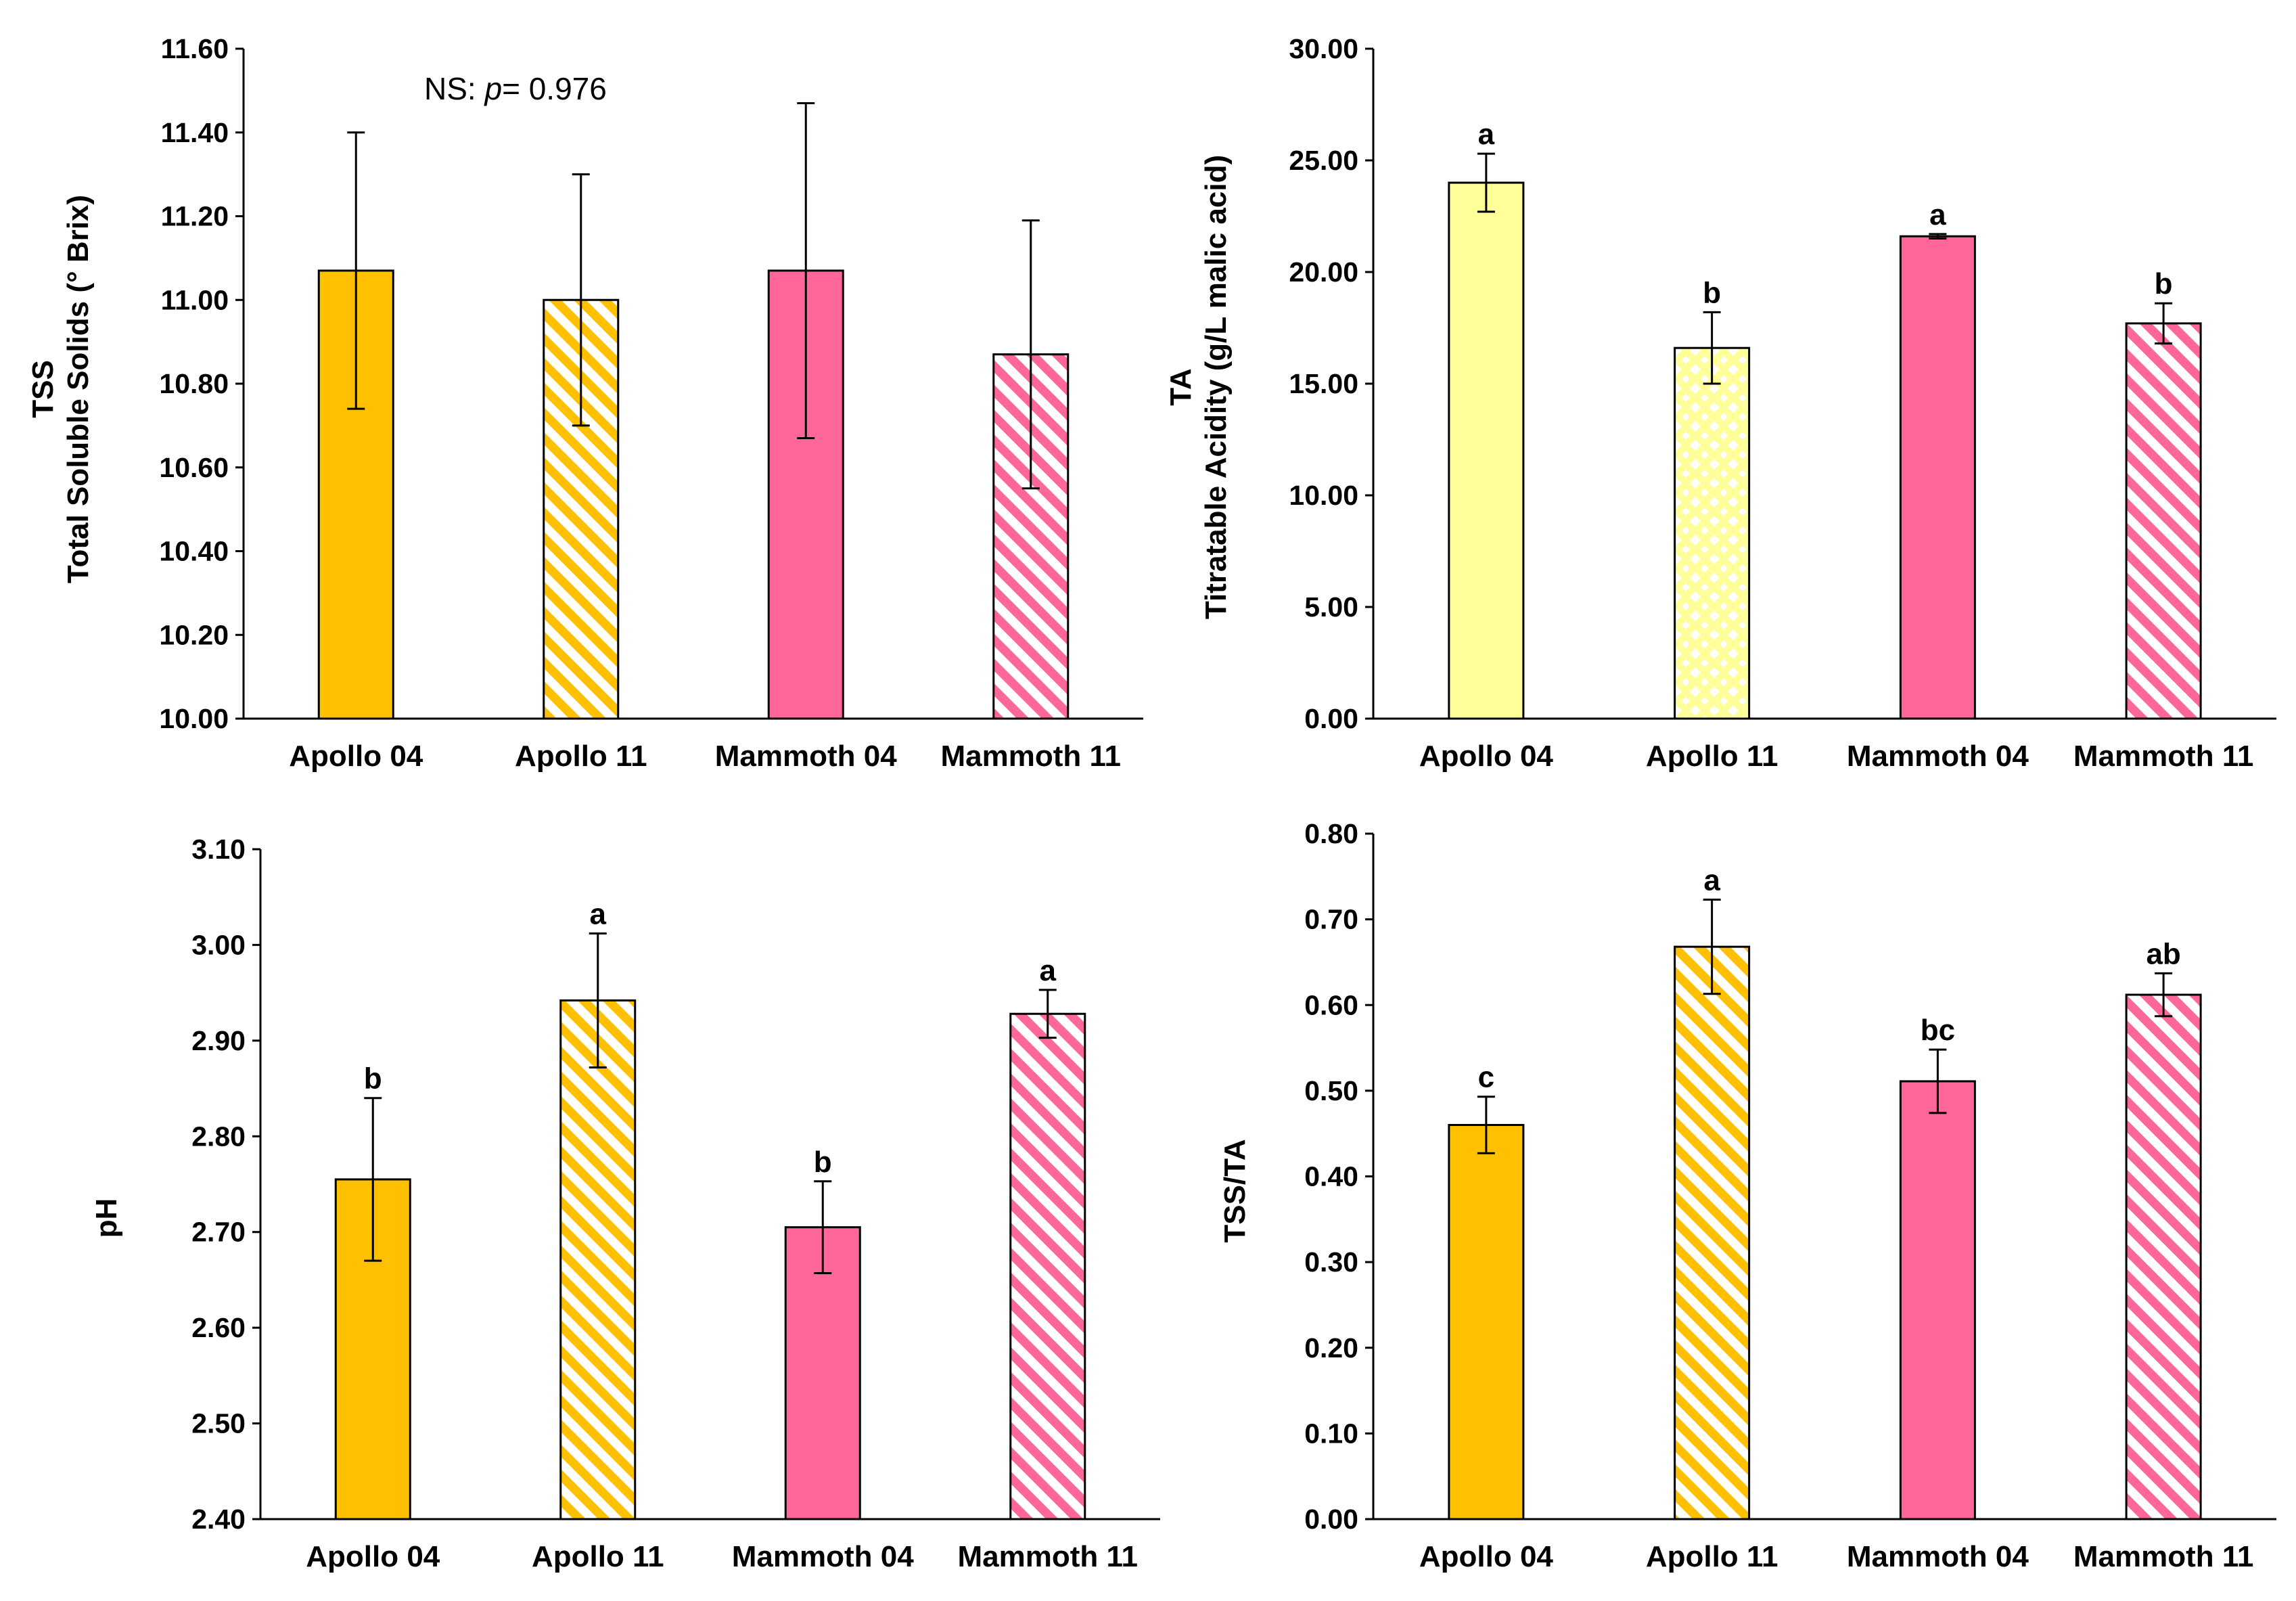 Image resolution: width=2296 pixels, height=1601 pixels. I want to click on tss-y-tick-label: 11.60, so click(195, 49).